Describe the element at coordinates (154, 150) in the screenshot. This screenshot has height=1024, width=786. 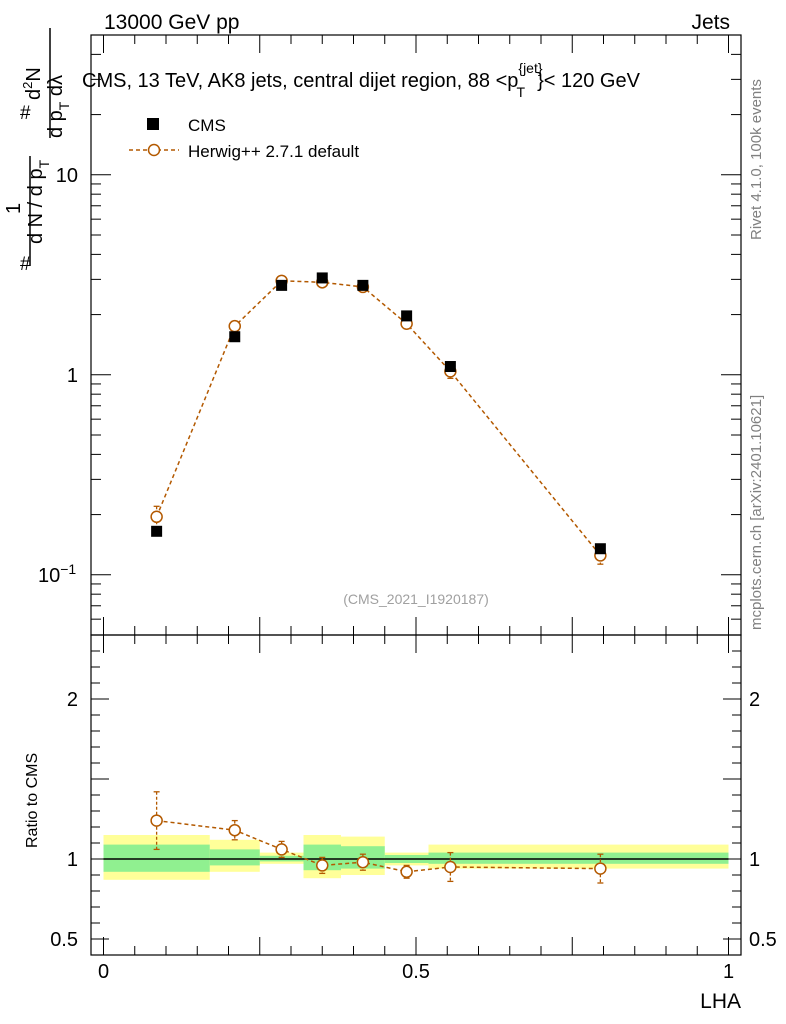
I see `legend-herwig-marker` at that location.